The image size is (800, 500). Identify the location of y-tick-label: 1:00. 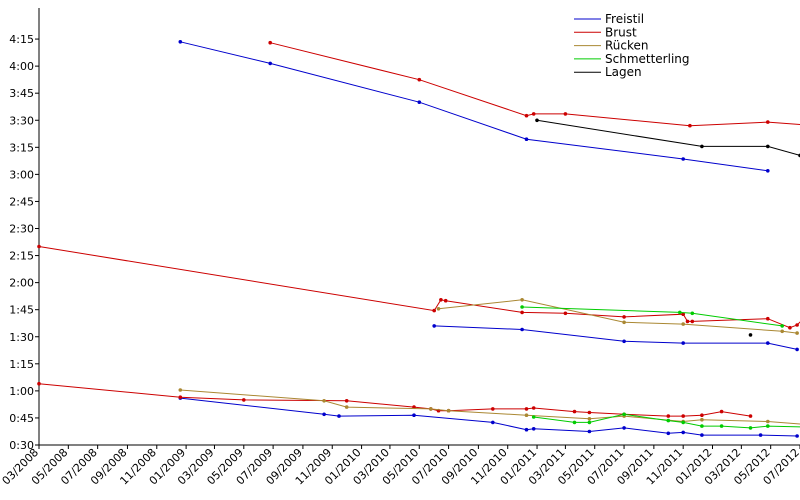
(21, 391).